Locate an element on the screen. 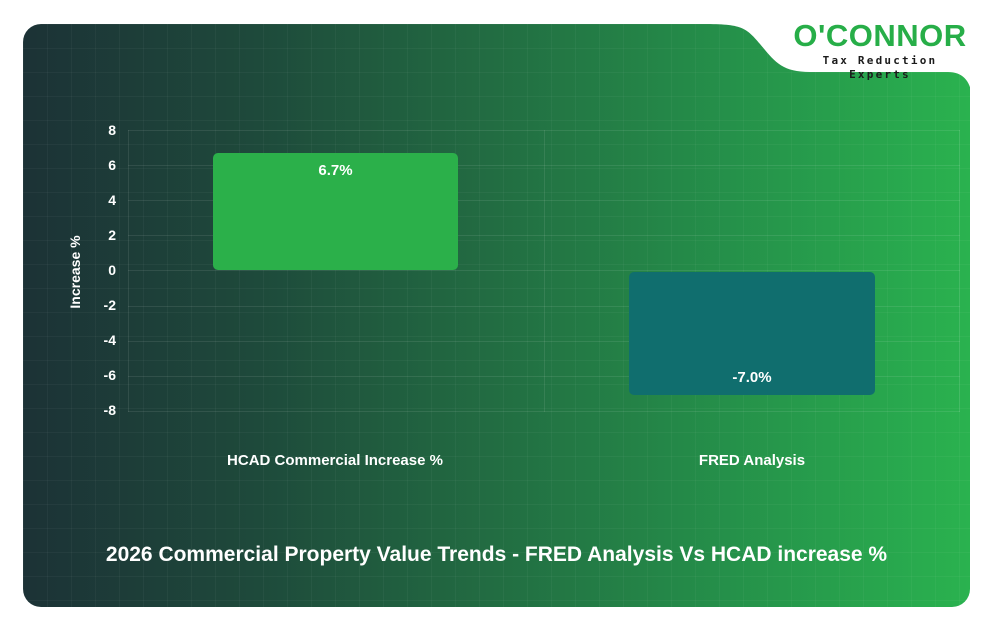  y-tick: 8 is located at coordinates (112, 130).